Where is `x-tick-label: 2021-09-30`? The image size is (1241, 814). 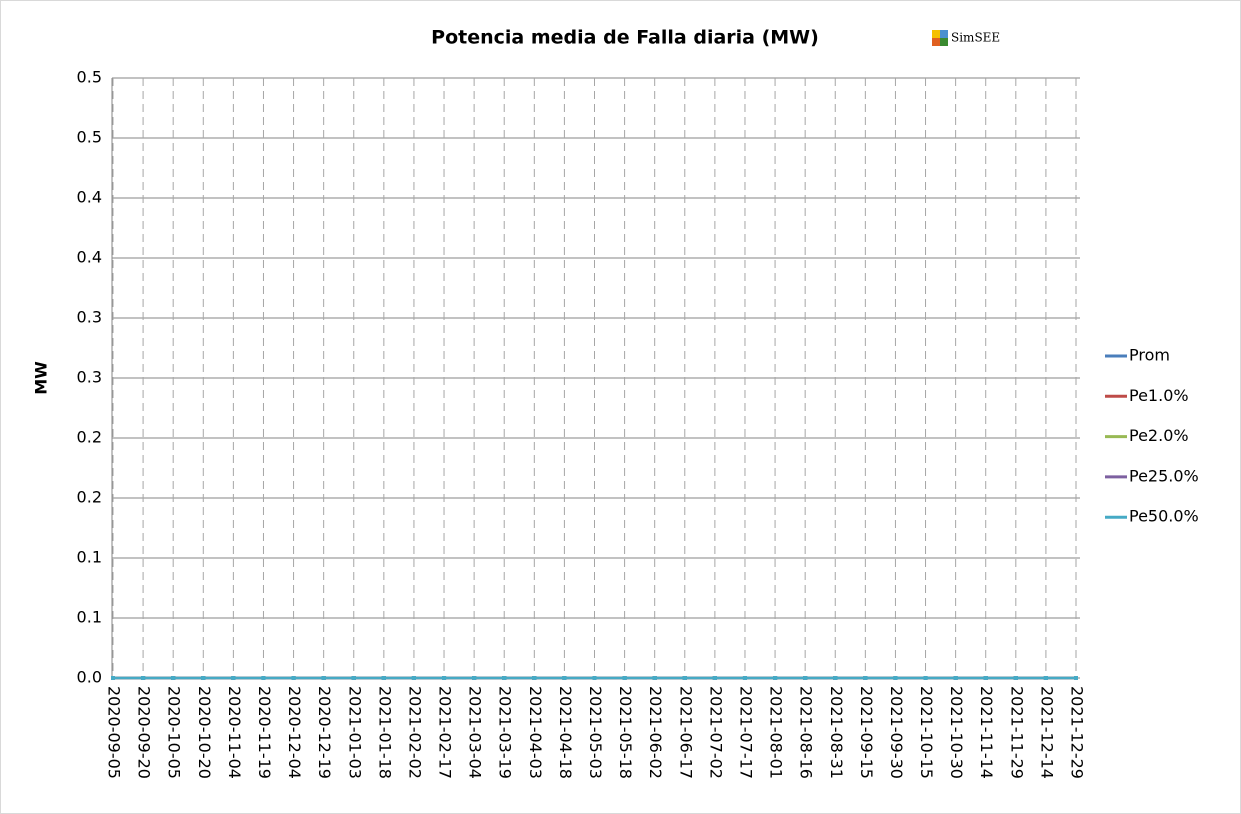 x-tick-label: 2021-09-30 is located at coordinates (896, 732).